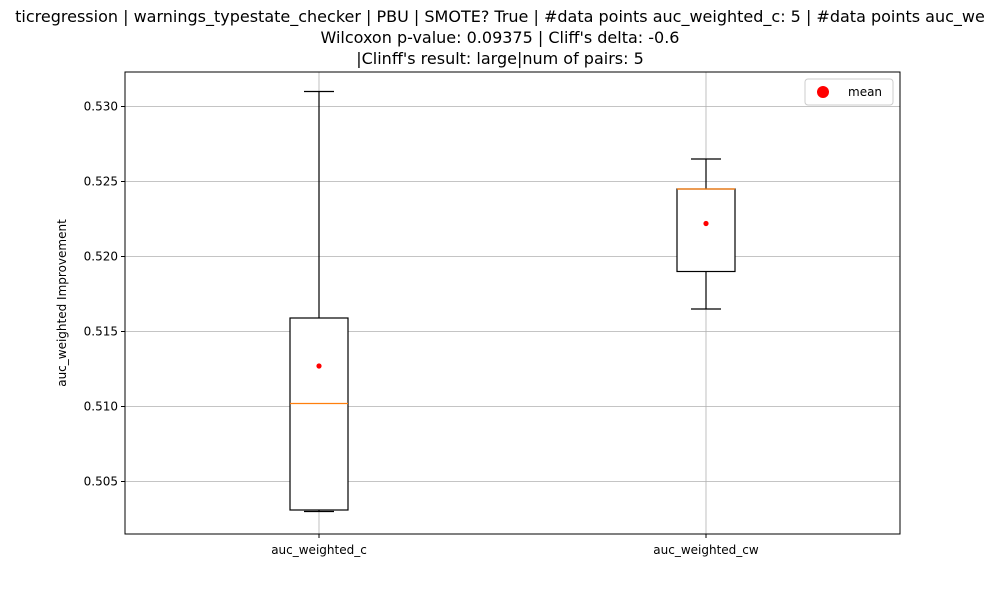 The image size is (1000, 600). I want to click on x-tick-label: auc_weighted_cw, so click(706, 550).